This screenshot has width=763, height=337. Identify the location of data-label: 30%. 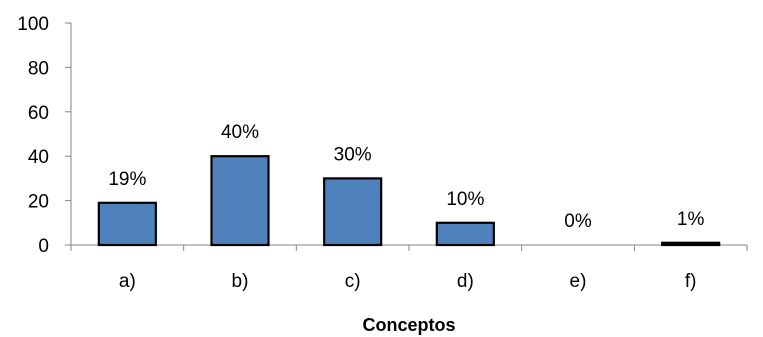
(353, 154).